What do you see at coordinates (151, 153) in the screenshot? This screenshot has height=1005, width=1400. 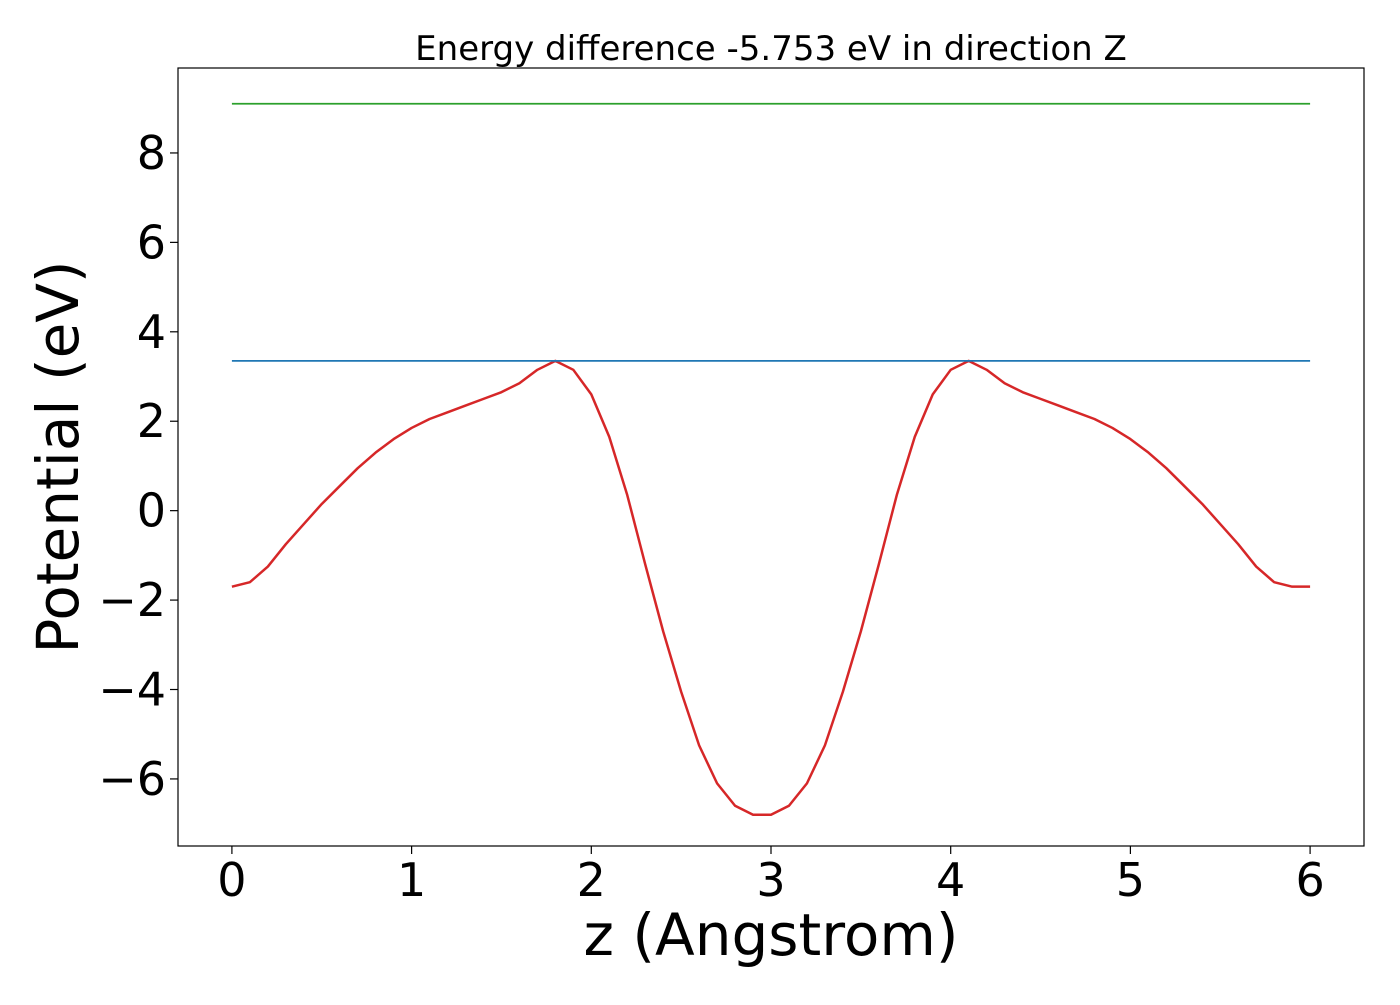 I see `y-tick-label: 8` at bounding box center [151, 153].